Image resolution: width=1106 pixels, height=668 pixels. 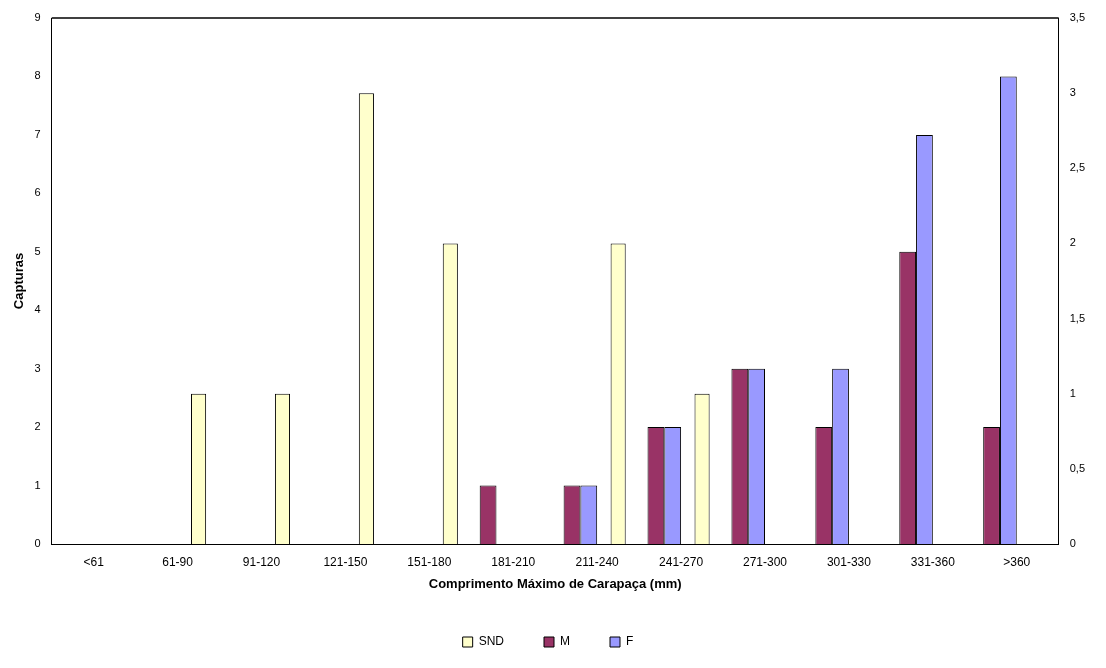 What do you see at coordinates (849, 561) in the screenshot?
I see `x-tick-label: 301-330` at bounding box center [849, 561].